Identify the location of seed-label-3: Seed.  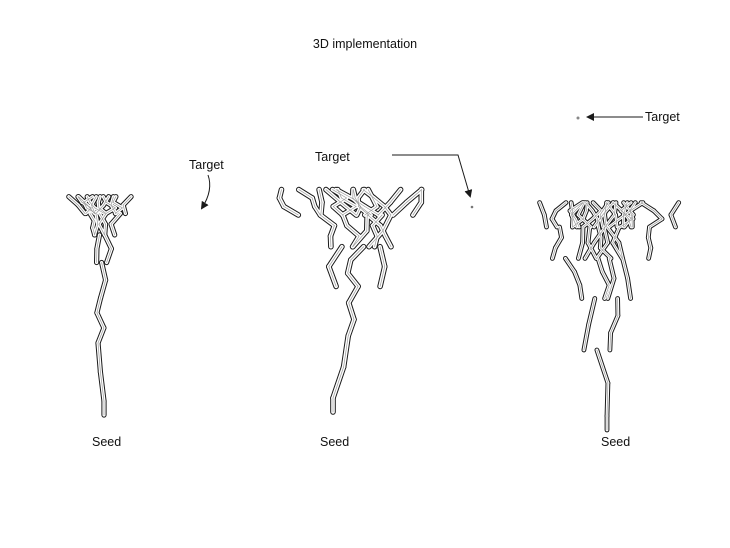
(616, 442).